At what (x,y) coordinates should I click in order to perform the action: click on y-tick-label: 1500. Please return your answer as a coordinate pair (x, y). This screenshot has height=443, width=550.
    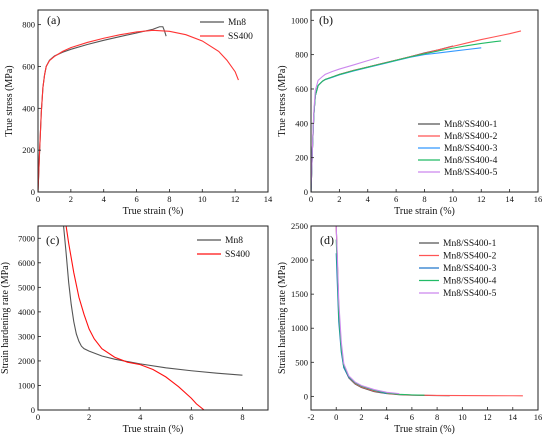
    Looking at the image, I should click on (299, 294).